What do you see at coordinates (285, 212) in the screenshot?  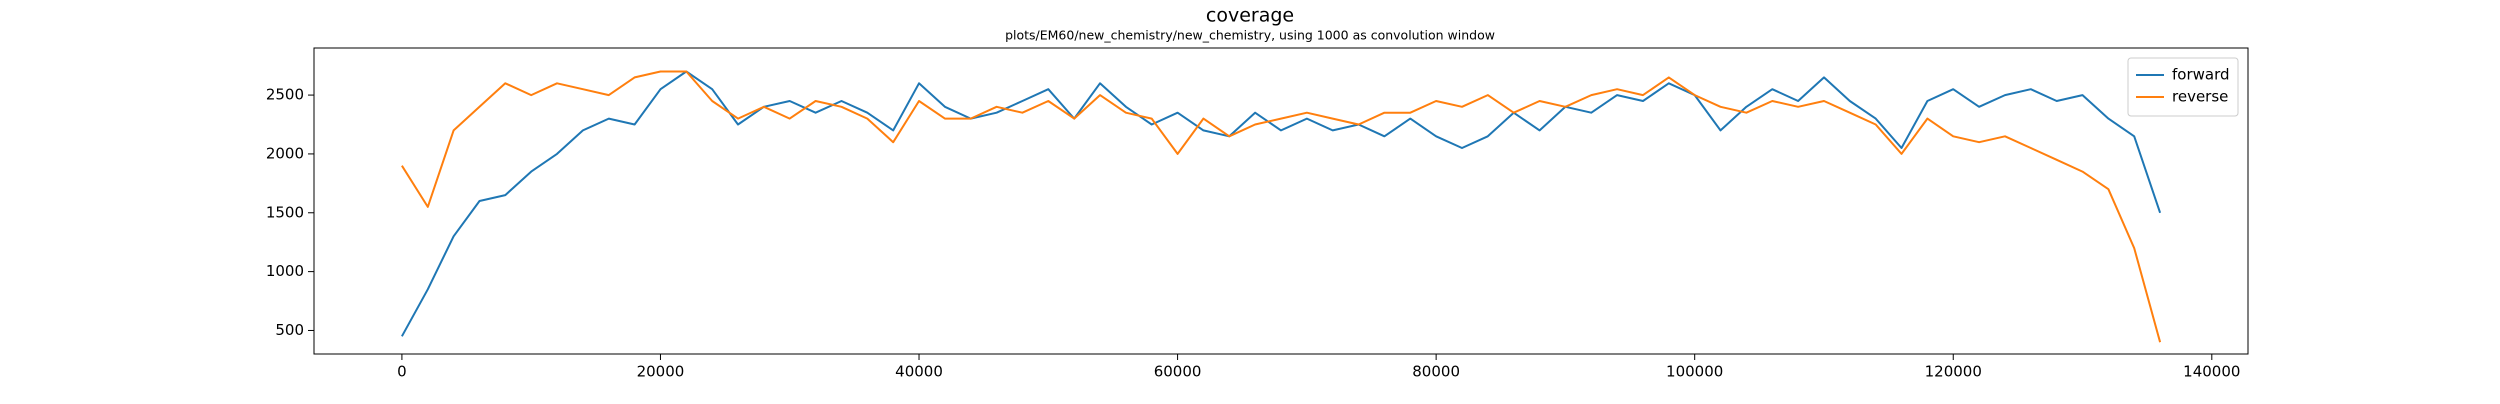 I see `y-tick-label: 1500` at bounding box center [285, 212].